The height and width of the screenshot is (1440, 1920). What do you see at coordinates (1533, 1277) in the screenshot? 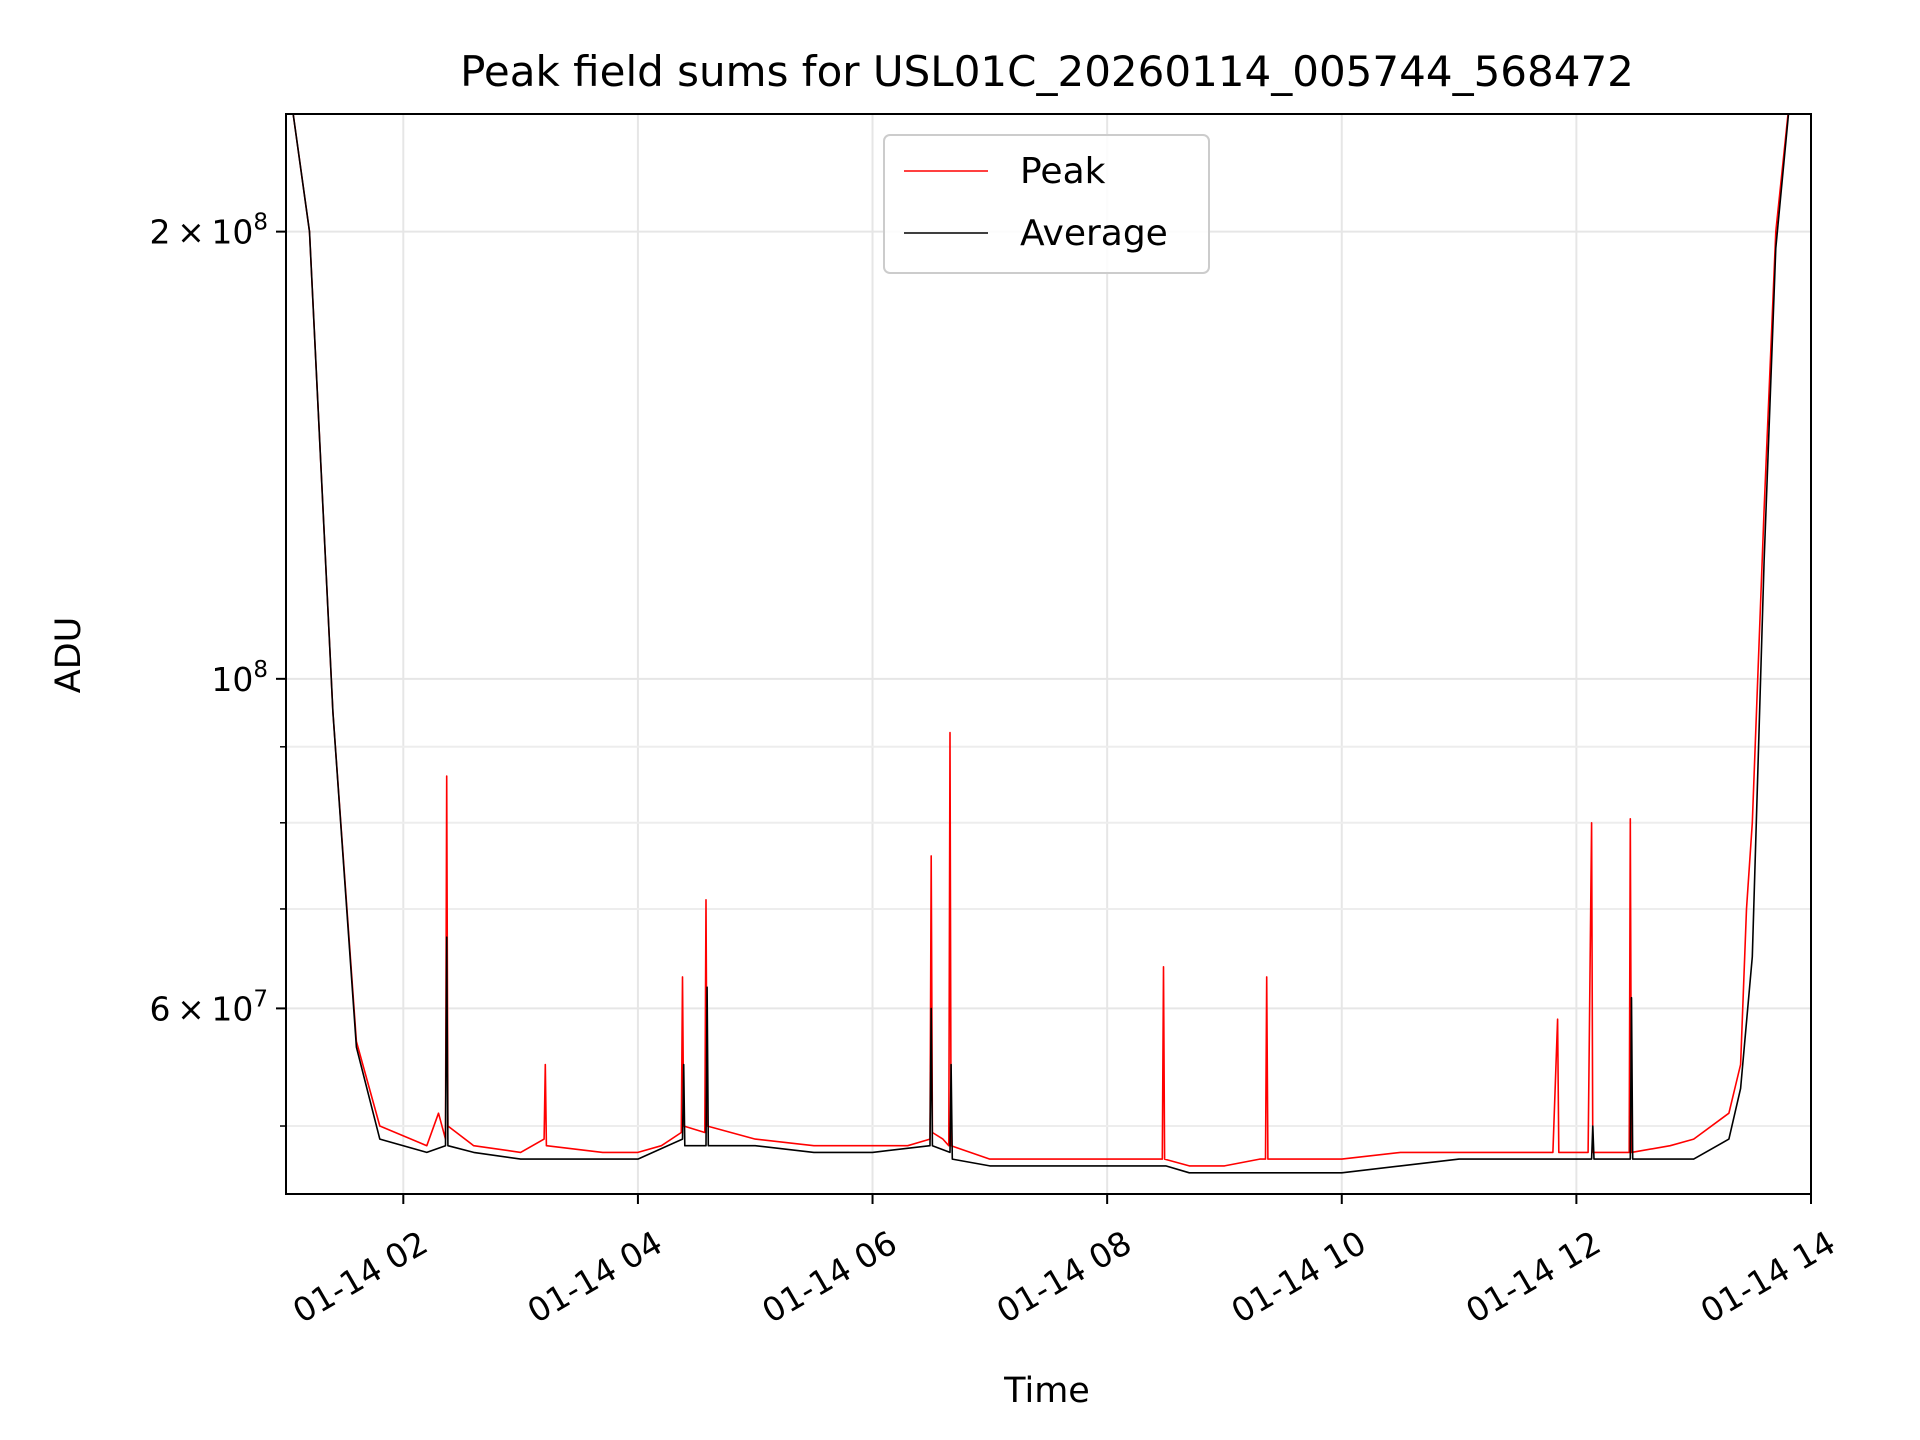
I see `x-tick-label: 01-14 12` at bounding box center [1533, 1277].